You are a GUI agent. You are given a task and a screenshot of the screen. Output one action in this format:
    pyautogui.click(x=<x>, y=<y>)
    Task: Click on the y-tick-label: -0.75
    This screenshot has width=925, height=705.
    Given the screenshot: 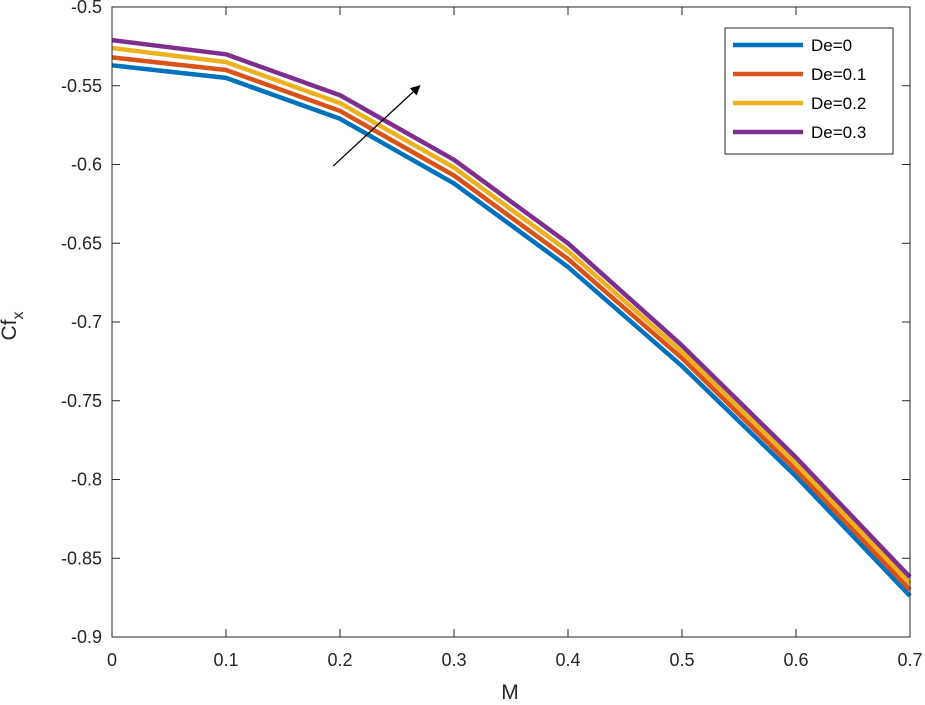 What is the action you would take?
    pyautogui.click(x=81, y=401)
    